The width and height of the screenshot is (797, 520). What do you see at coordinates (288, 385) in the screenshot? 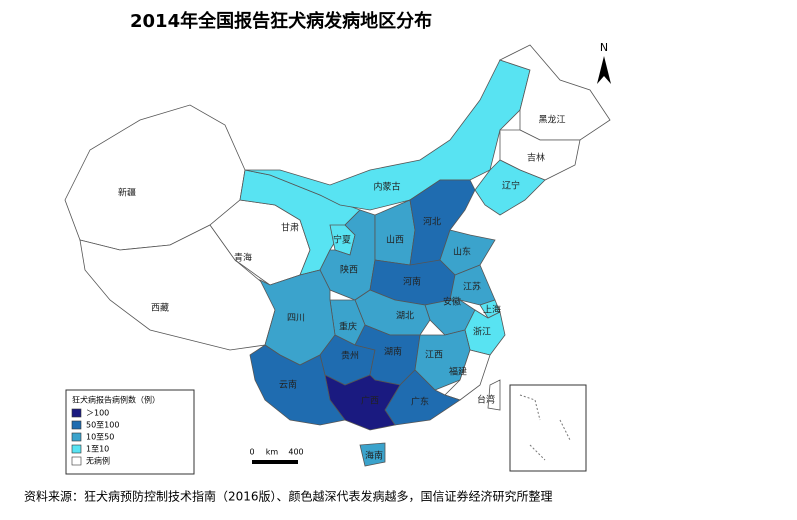
I see `province-label: 云南` at bounding box center [288, 385].